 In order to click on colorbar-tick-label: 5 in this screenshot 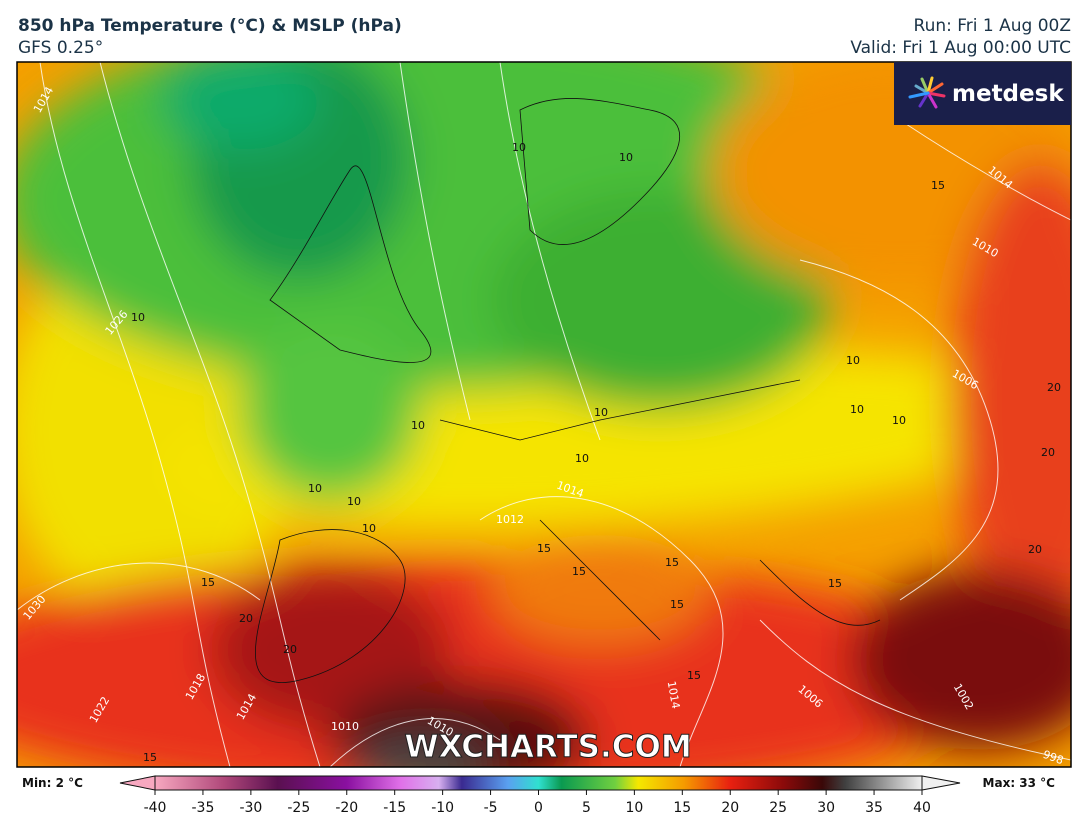, I will do `click(586, 808)`.